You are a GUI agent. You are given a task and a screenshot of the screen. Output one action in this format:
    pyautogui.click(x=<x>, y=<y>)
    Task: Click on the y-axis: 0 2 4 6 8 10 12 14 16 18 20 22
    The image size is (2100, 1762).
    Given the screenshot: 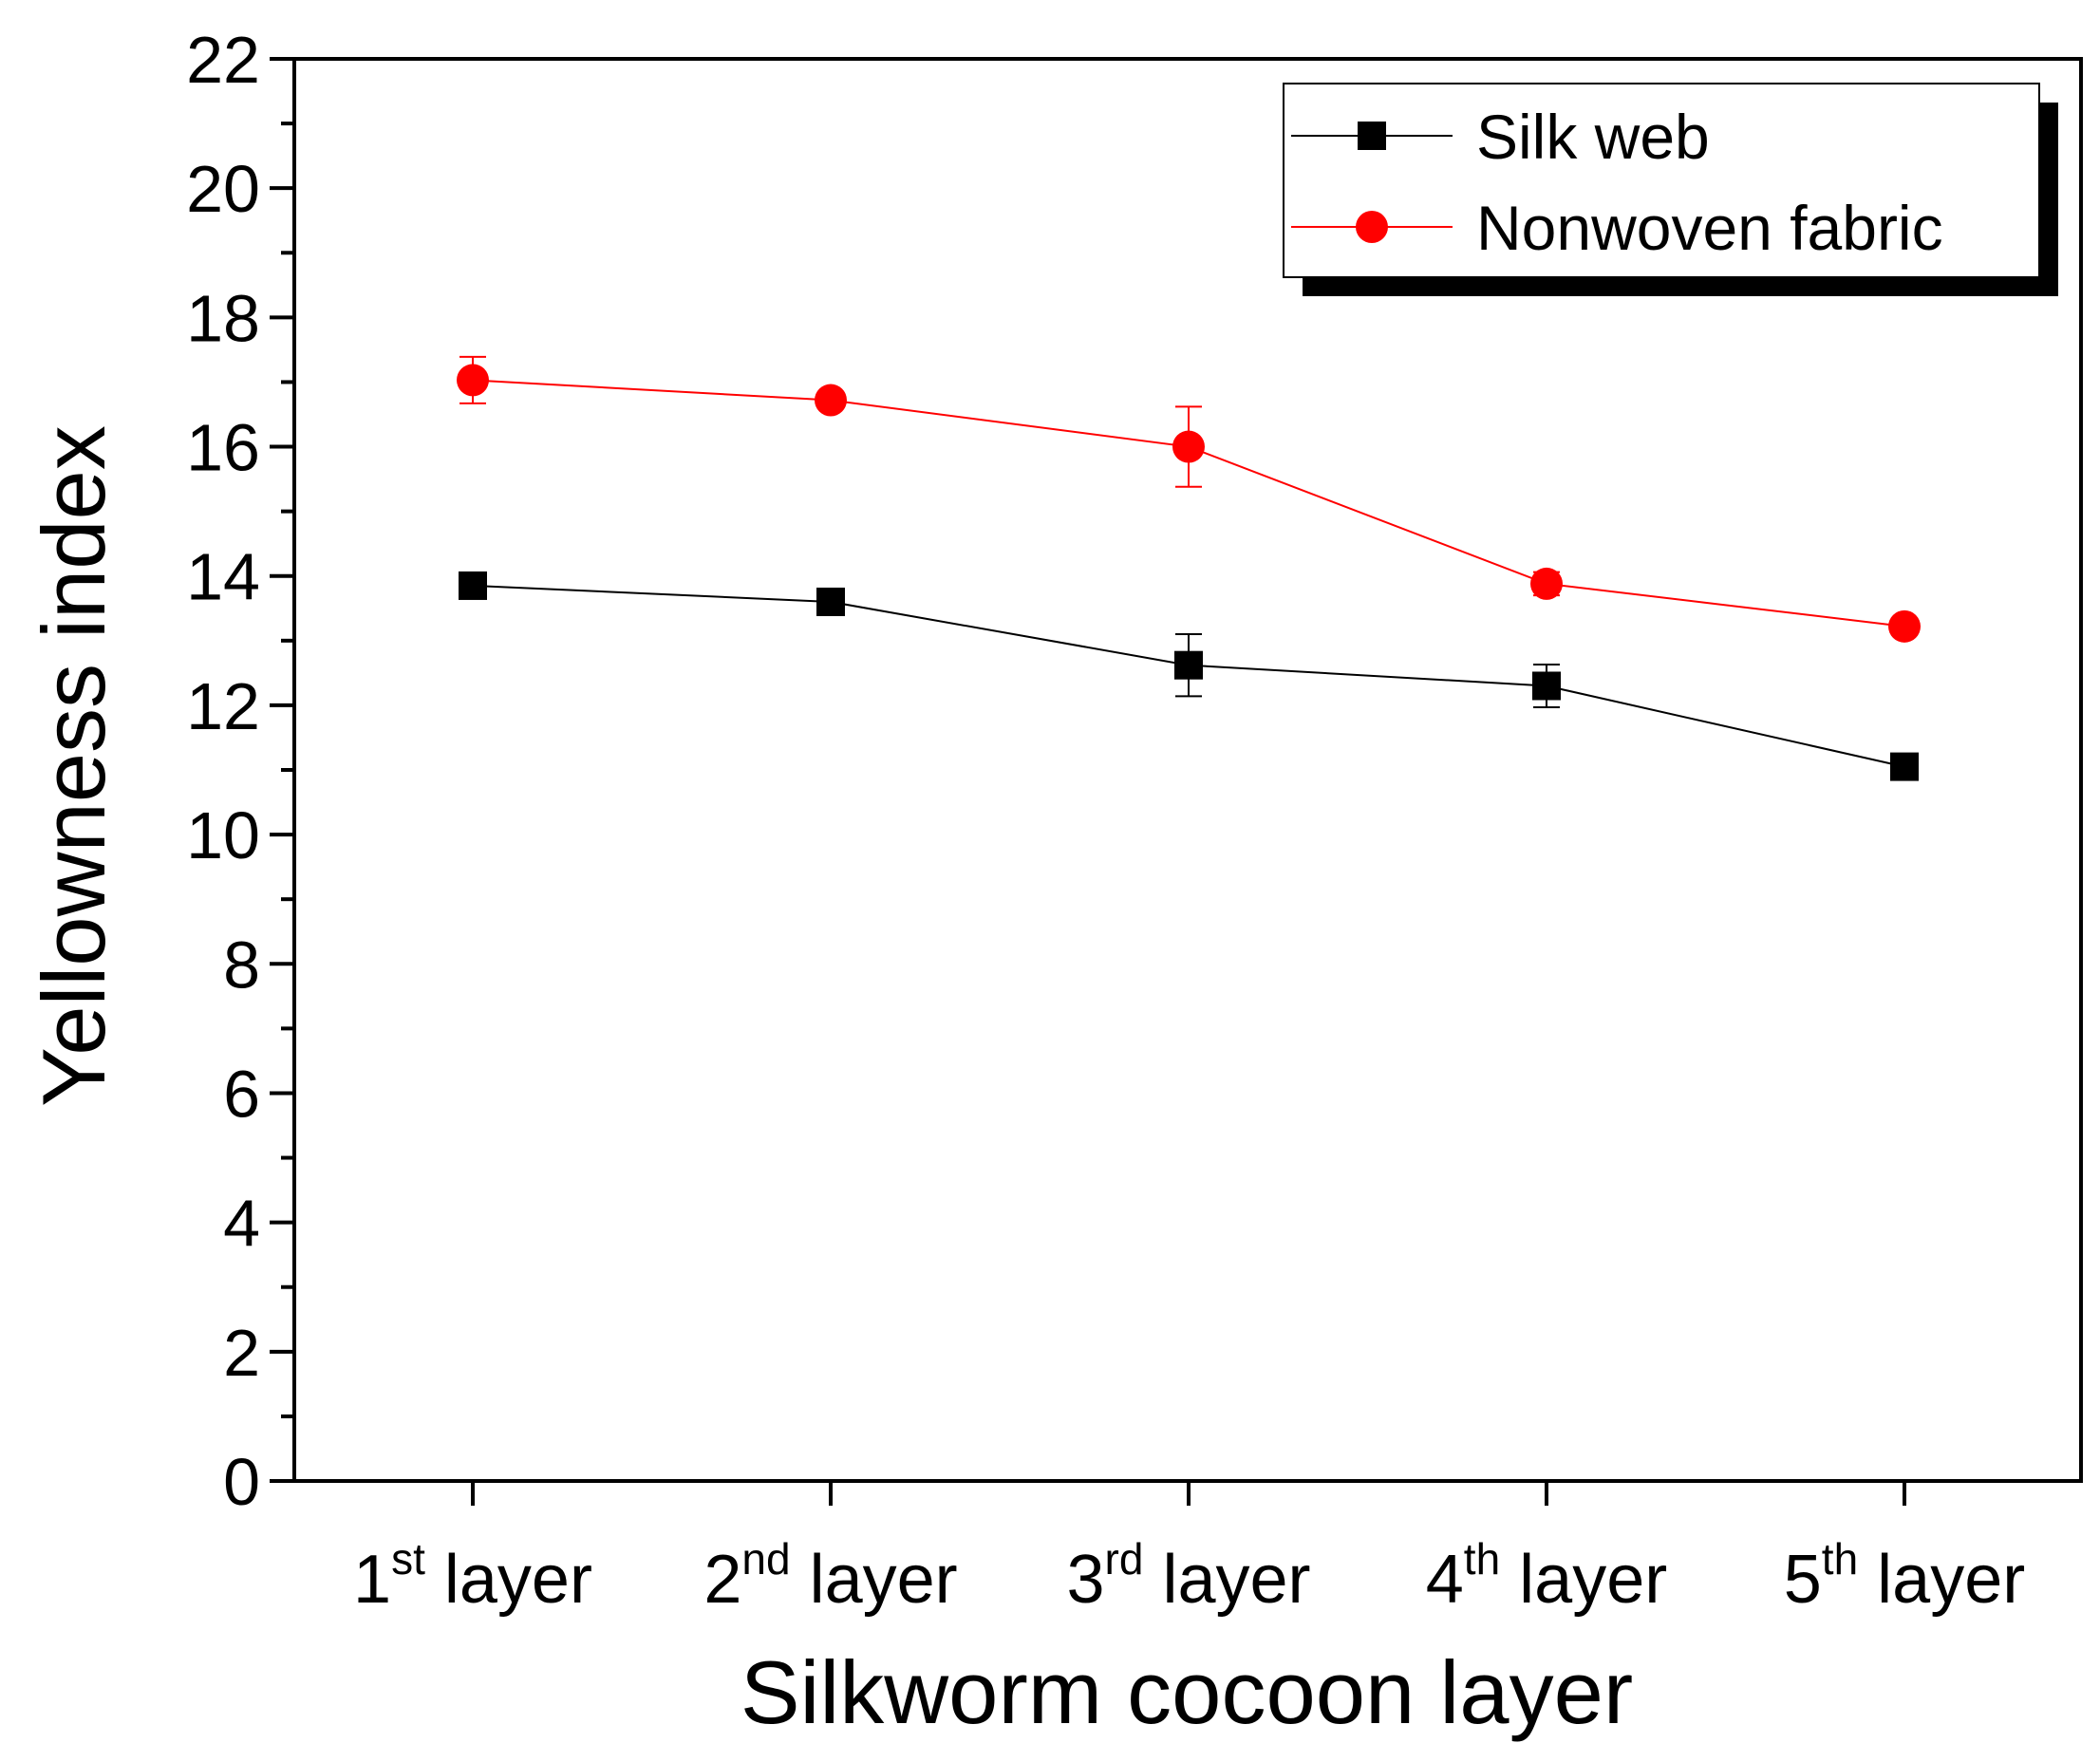 What is the action you would take?
    pyautogui.click(x=240, y=771)
    